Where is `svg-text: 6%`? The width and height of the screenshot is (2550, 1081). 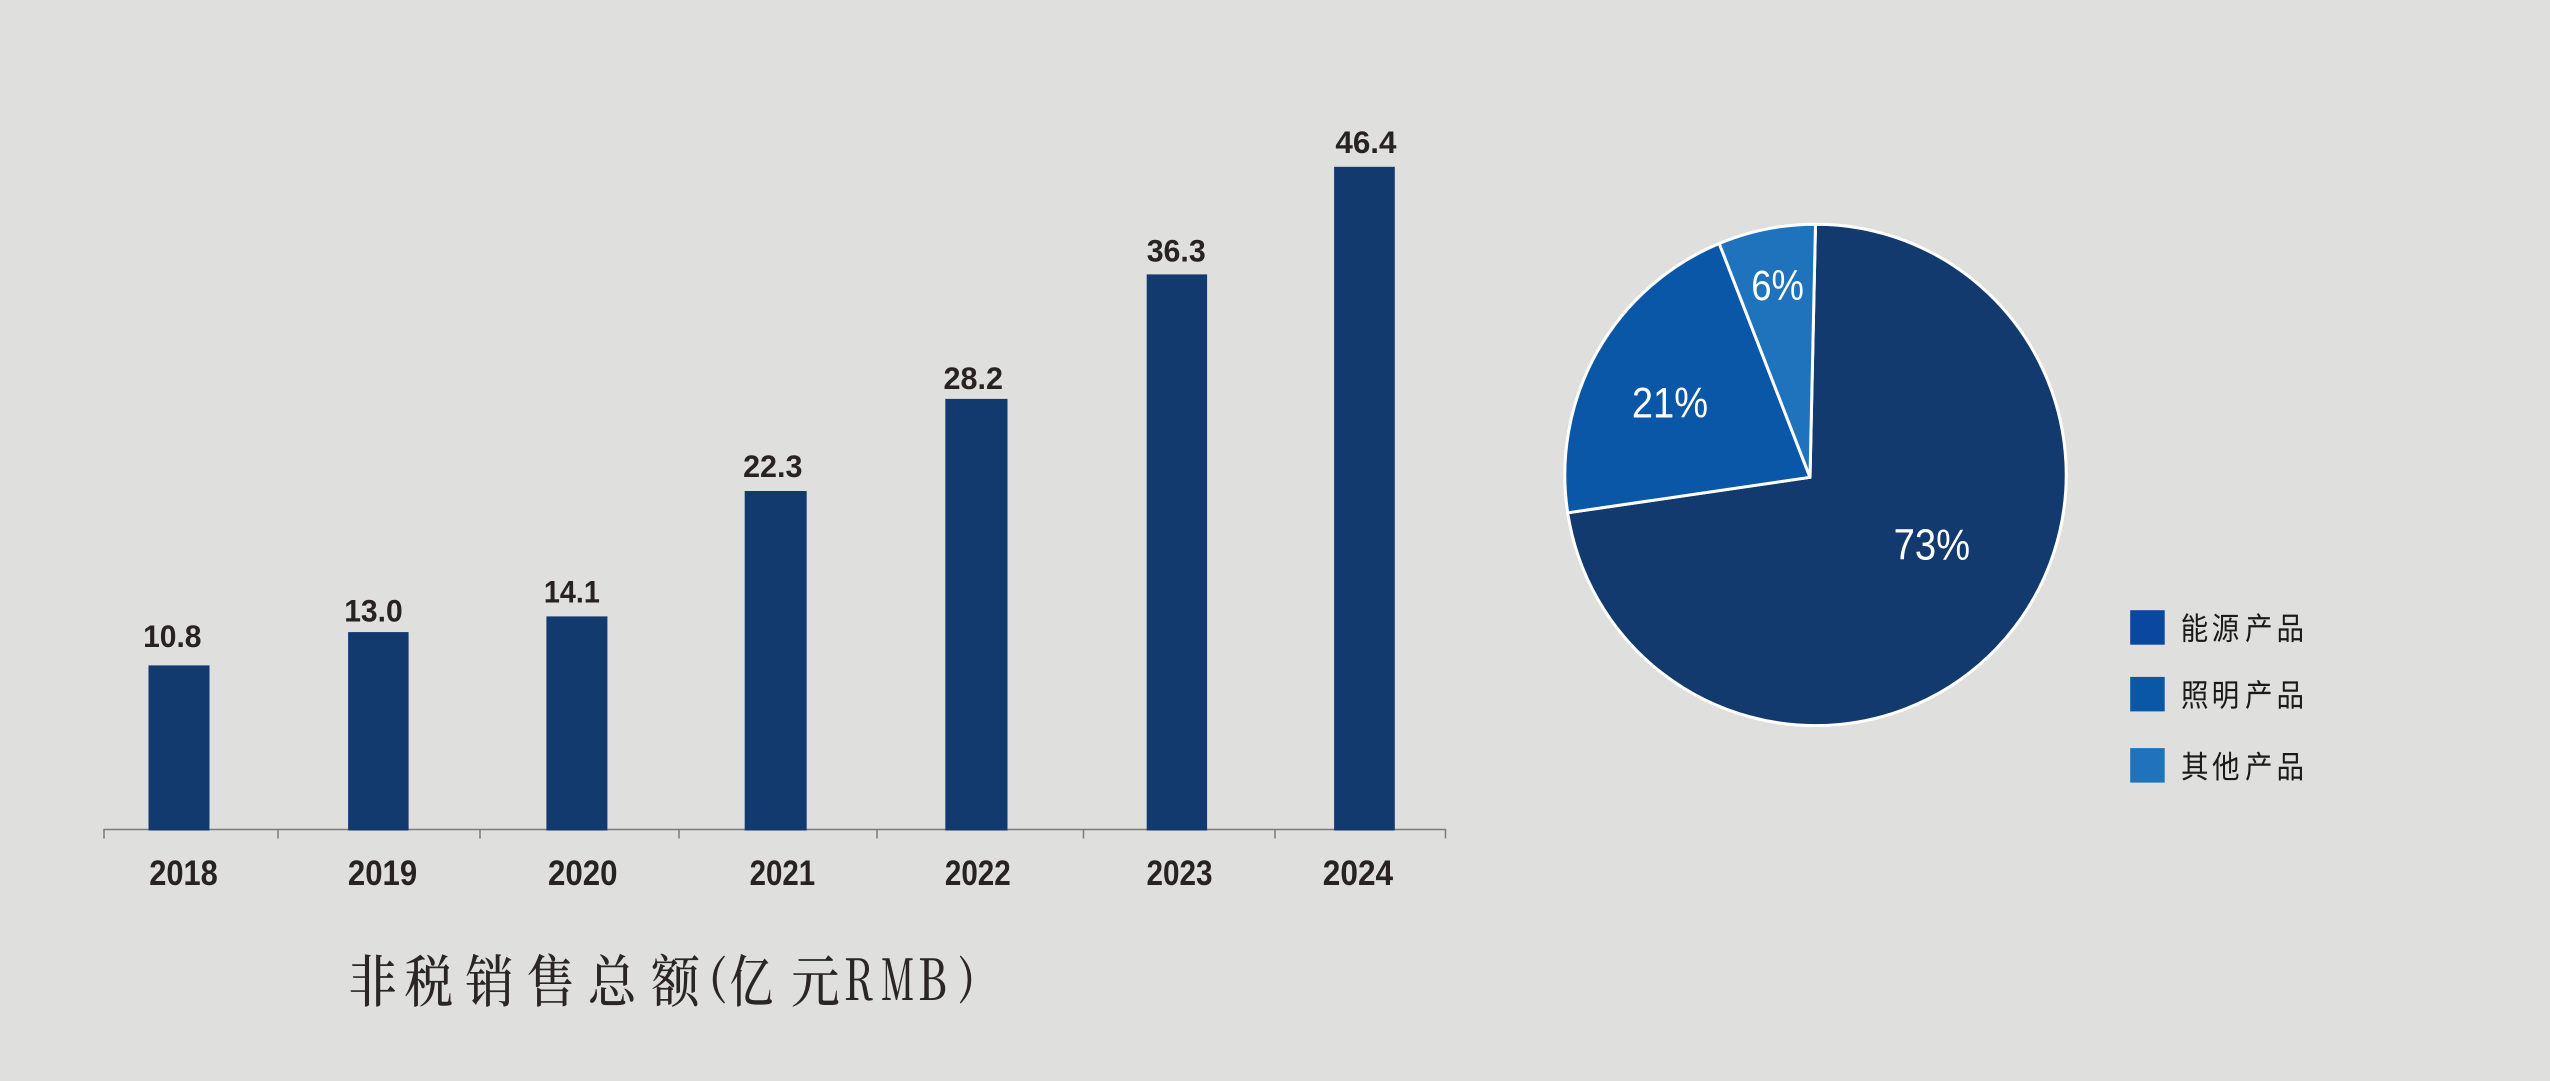
svg-text: 6% is located at coordinates (1777, 286).